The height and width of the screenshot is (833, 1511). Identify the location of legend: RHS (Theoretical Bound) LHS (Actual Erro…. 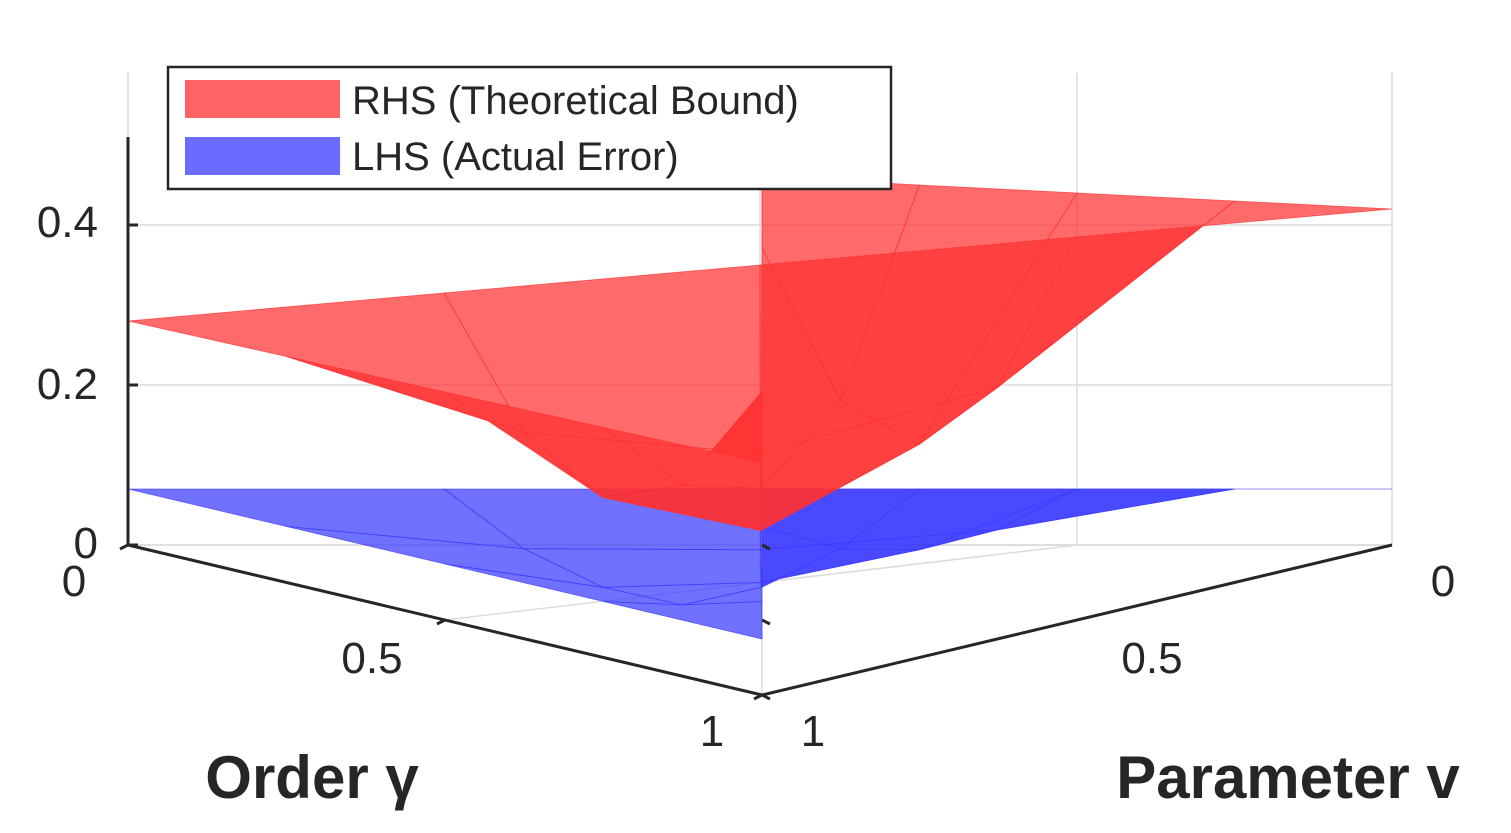
(529, 128).